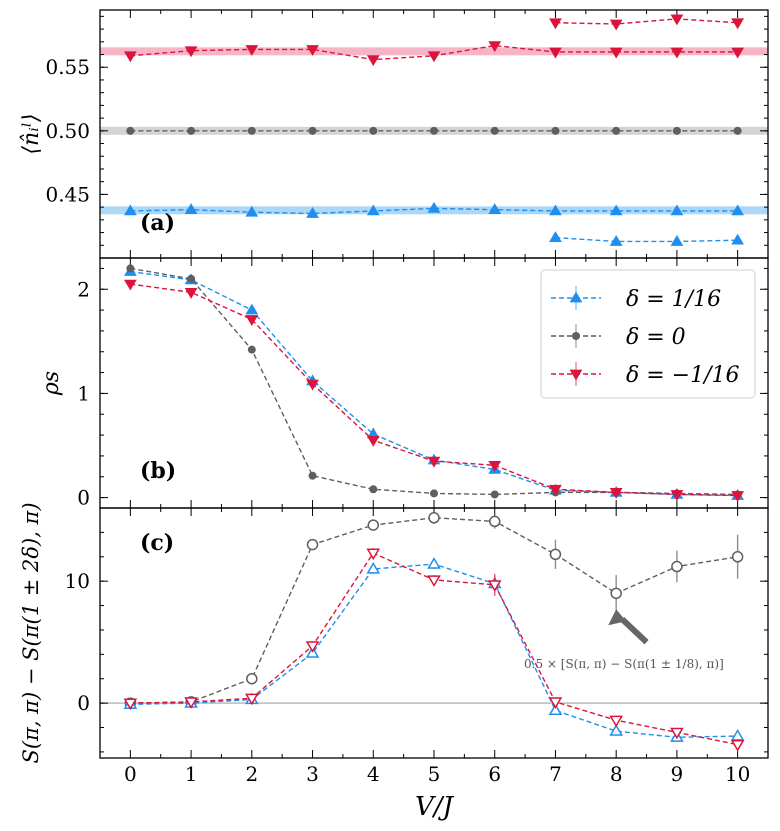  What do you see at coordinates (616, 774) in the screenshot?
I see `x-tick-label: 8` at bounding box center [616, 774].